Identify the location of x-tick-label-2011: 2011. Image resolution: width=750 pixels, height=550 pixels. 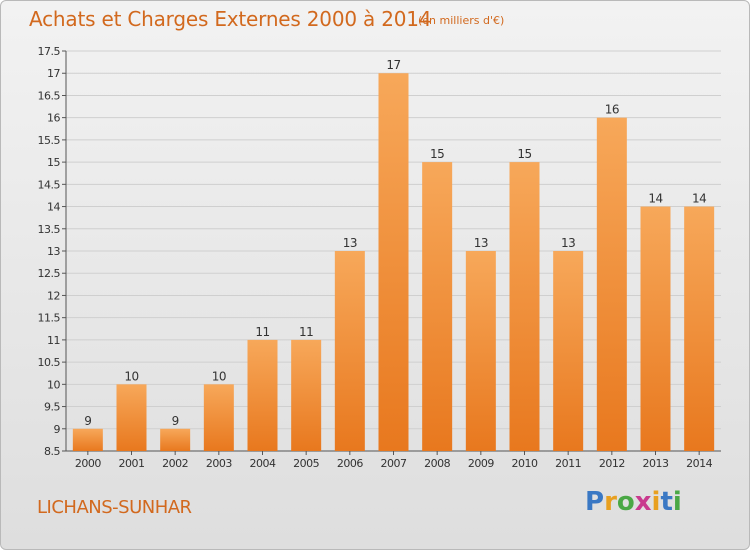
(568, 463).